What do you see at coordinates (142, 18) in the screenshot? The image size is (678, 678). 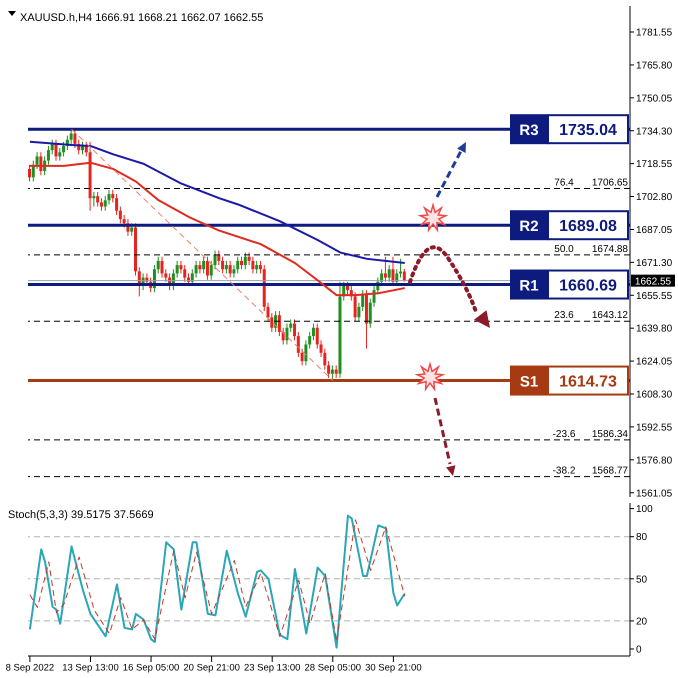 I see `text: XAUUSD.h,H4 1666.91 1668.21 1662.07 1662.55` at bounding box center [142, 18].